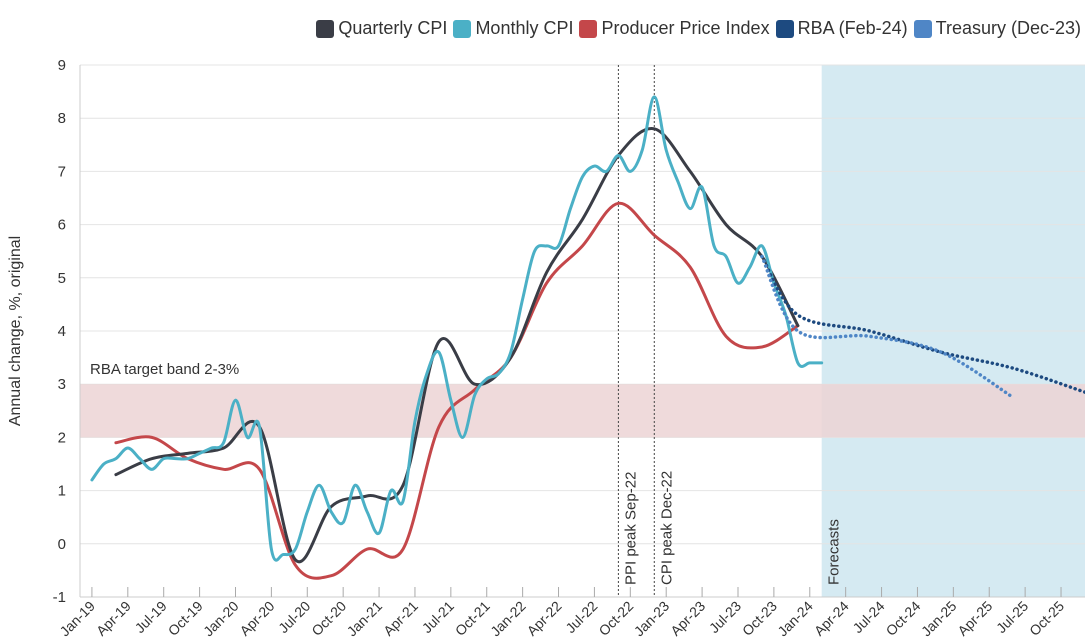 This screenshot has width=1085, height=642. I want to click on legend-label: RBA (Feb-24), so click(852, 28).